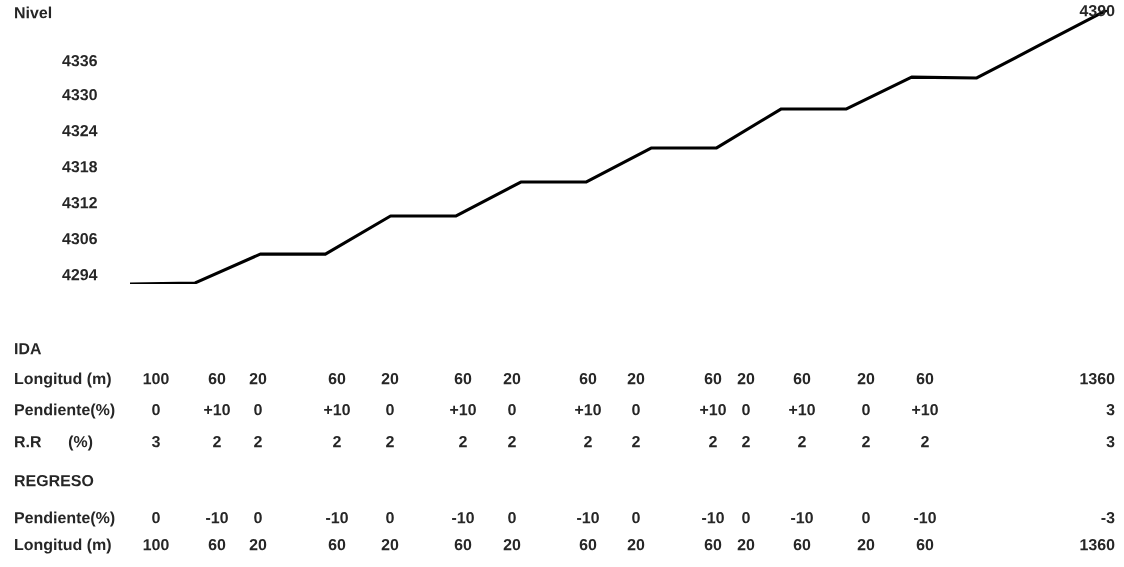  I want to click on text: IDA, so click(28, 349).